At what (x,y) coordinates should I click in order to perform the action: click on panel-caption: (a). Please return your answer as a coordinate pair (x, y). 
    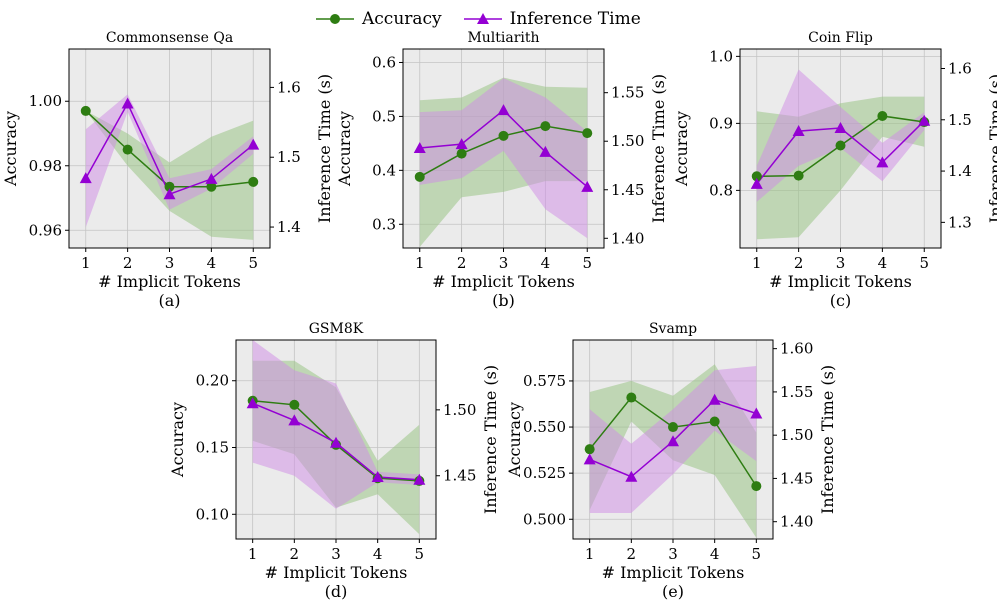
    Looking at the image, I should click on (169, 300).